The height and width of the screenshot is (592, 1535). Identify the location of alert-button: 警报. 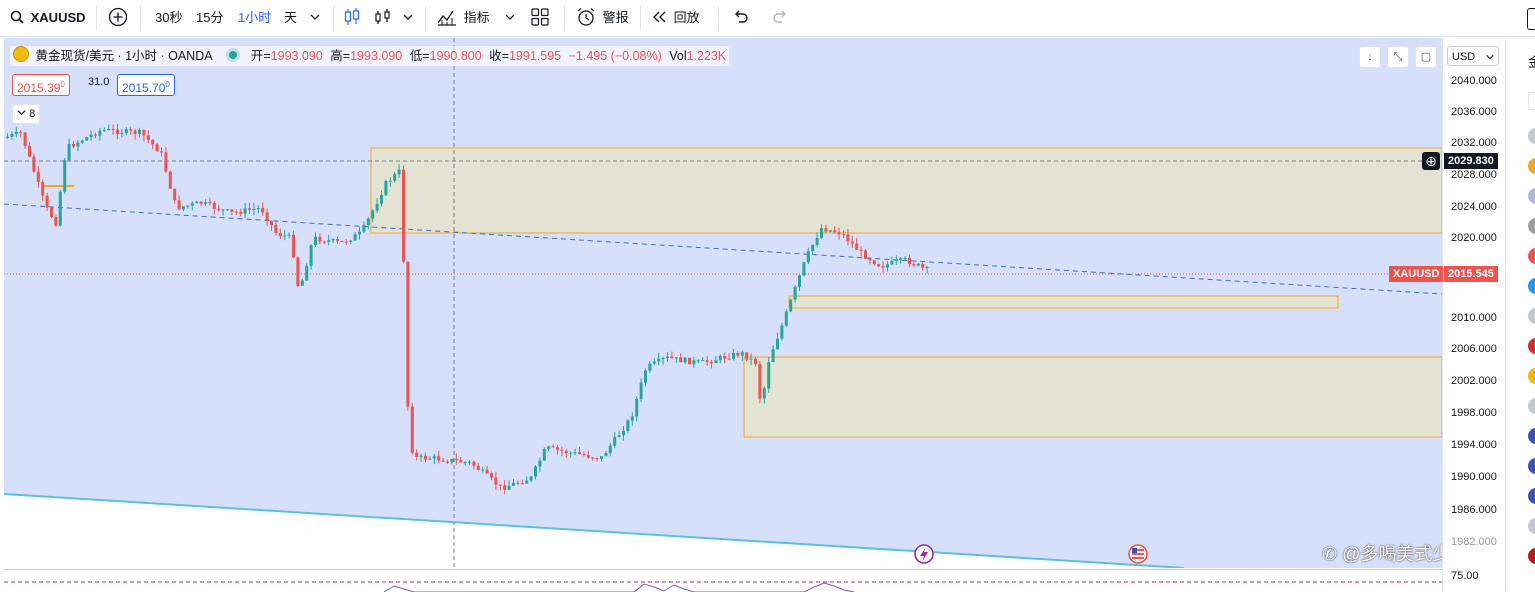
(602, 18).